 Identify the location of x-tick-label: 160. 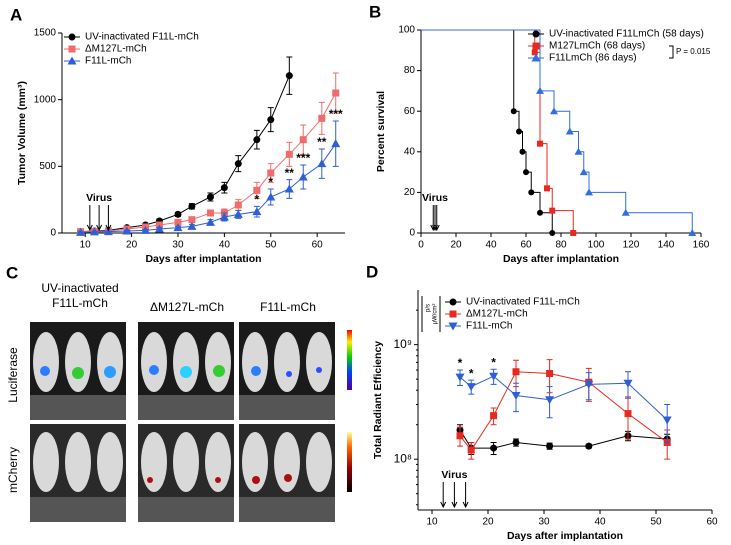
(701, 245).